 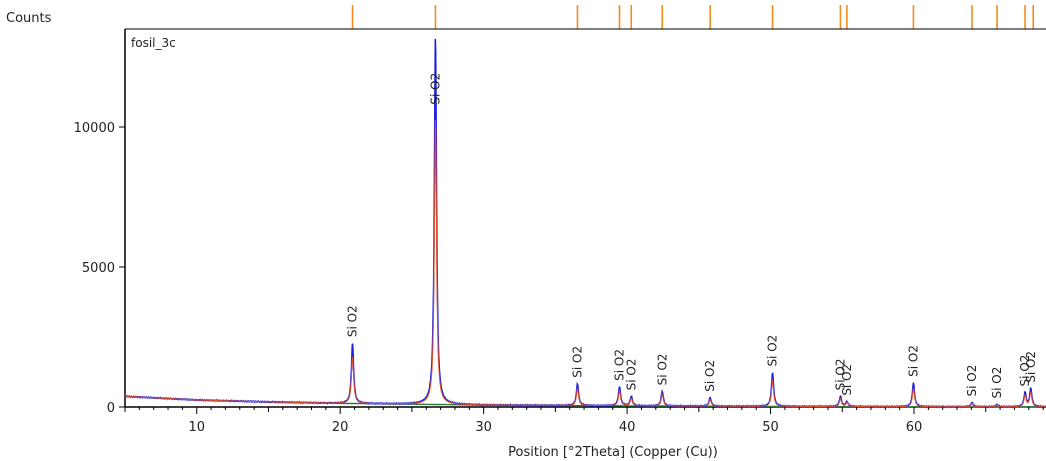 What do you see at coordinates (340, 427) in the screenshot?
I see `x-tick-label: 20` at bounding box center [340, 427].